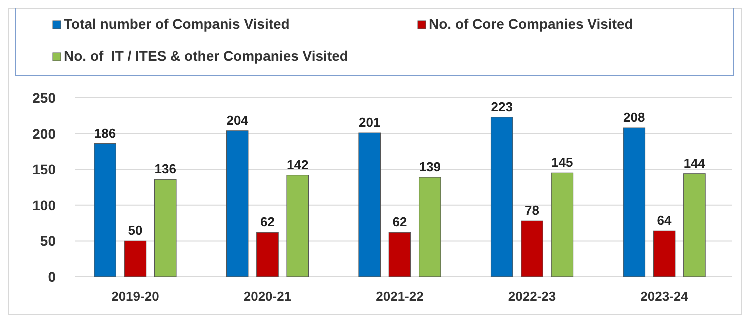 The height and width of the screenshot is (323, 750). Describe the element at coordinates (532, 210) in the screenshot. I see `data-label: 78` at that location.